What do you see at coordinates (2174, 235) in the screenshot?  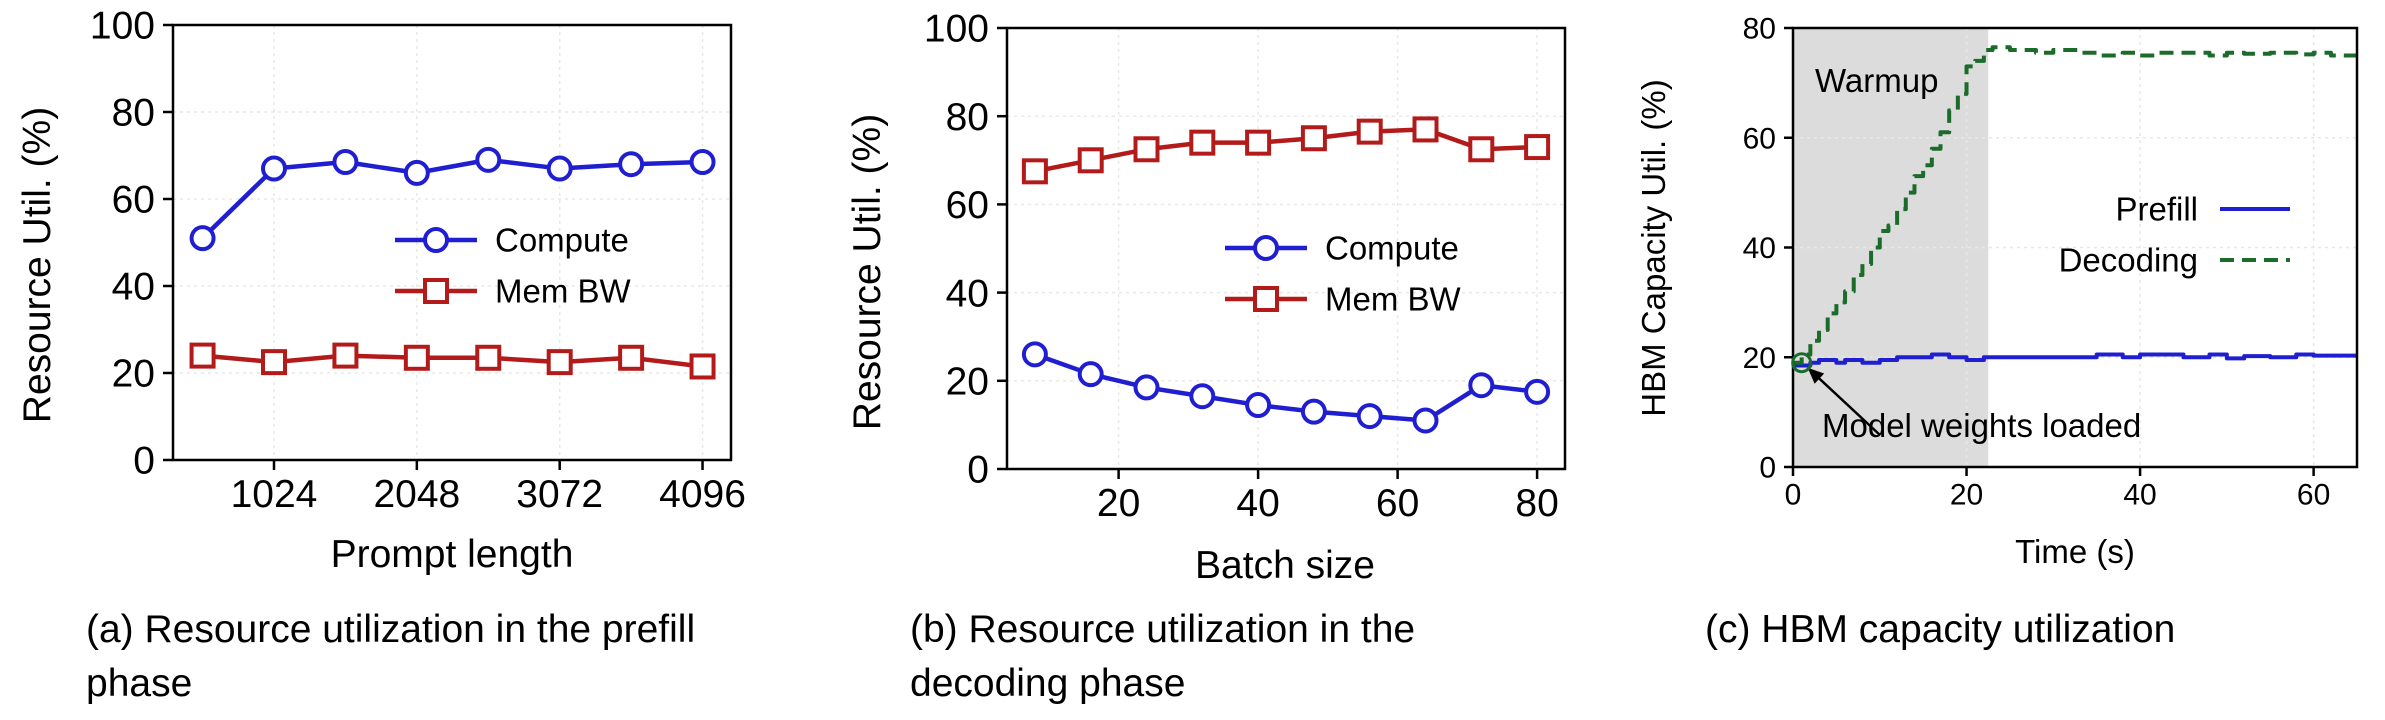 I see `chart-c-legend: Prefill Decoding` at bounding box center [2174, 235].